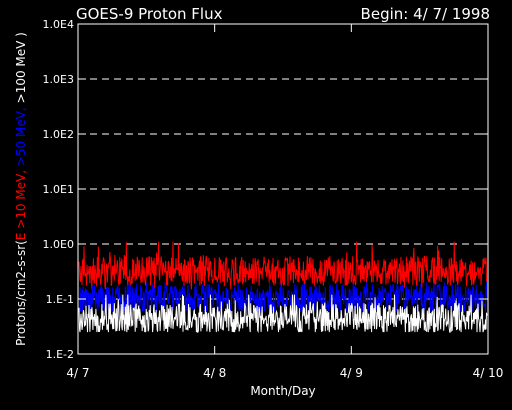 This screenshot has height=410, width=512. Describe the element at coordinates (58, 79) in the screenshot. I see `y-tick-label: 1.0E3` at that location.